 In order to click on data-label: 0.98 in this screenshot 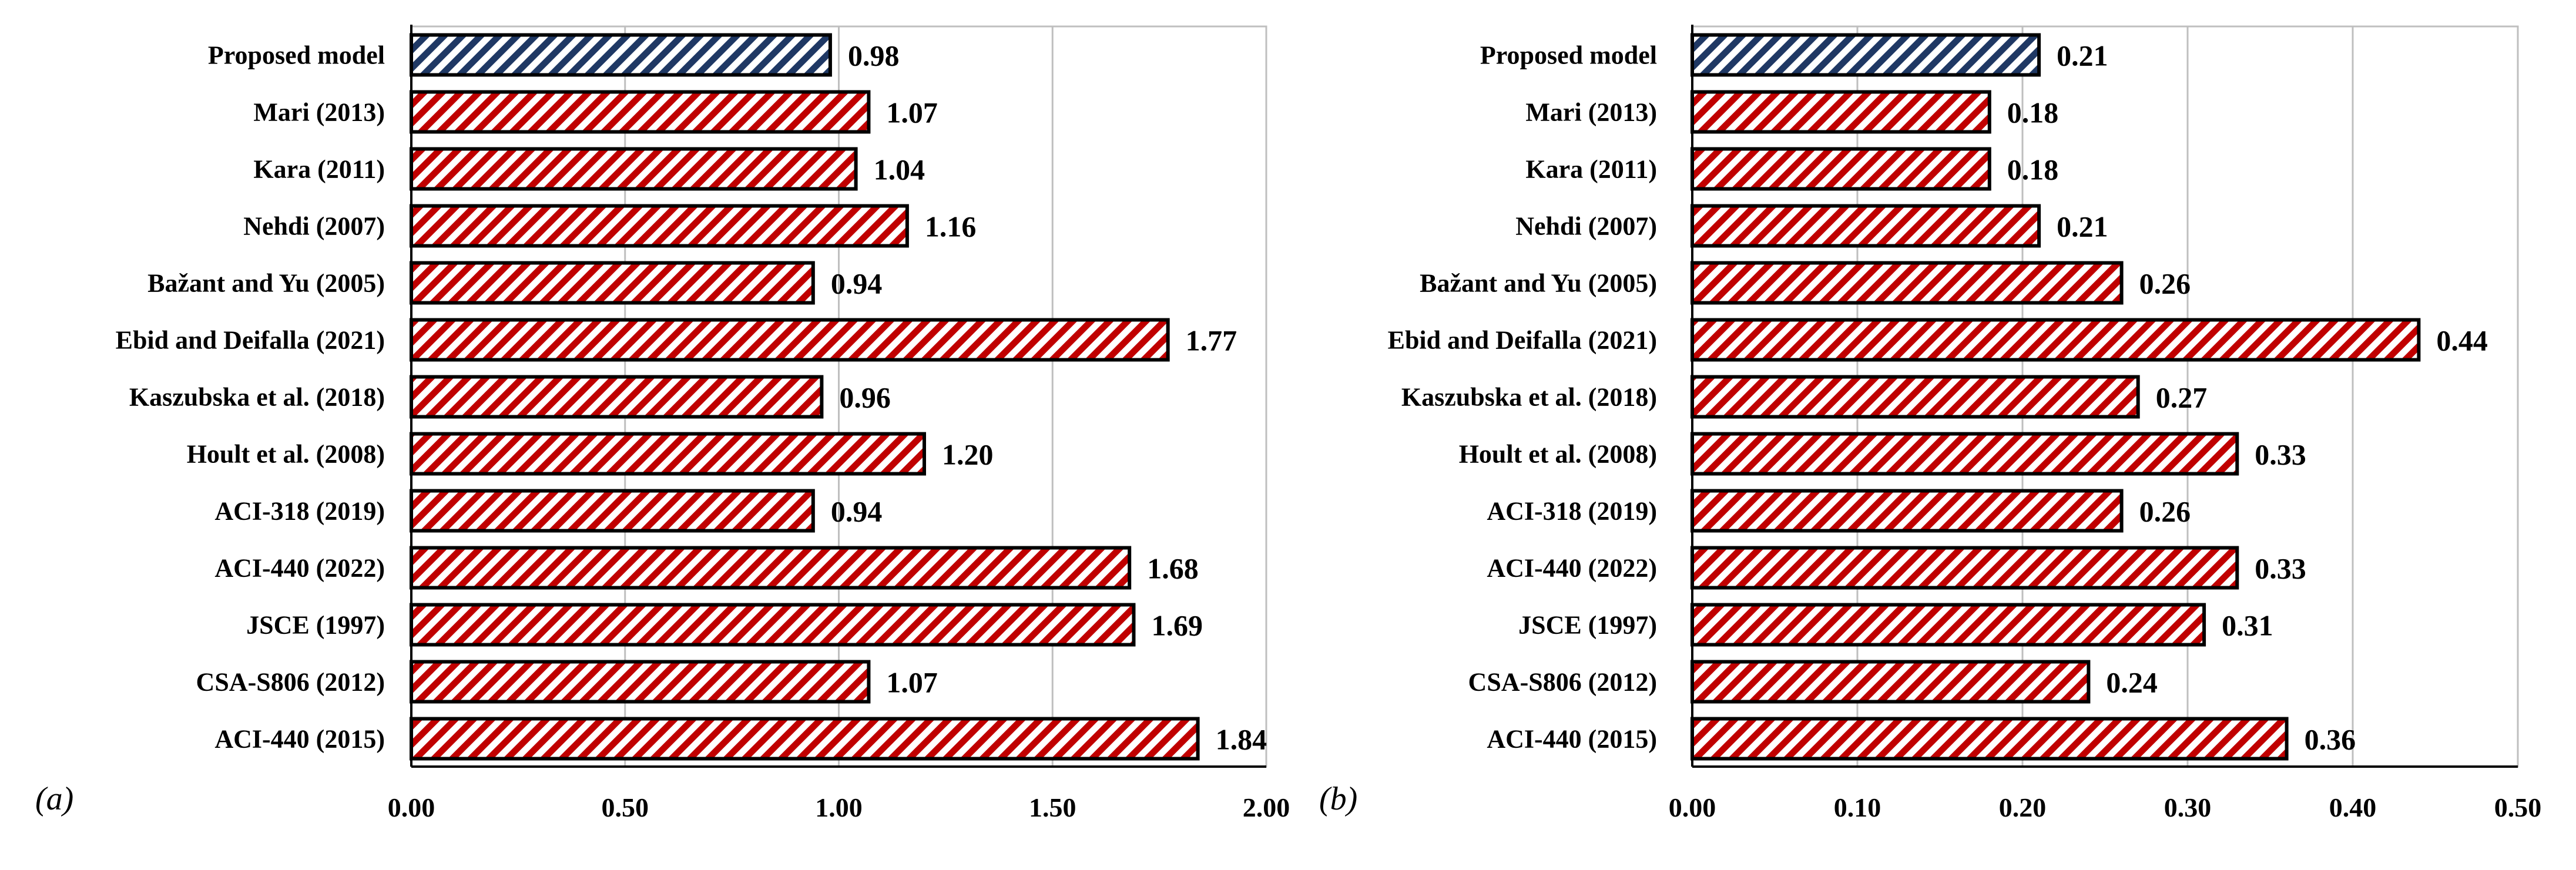, I will do `click(874, 56)`.